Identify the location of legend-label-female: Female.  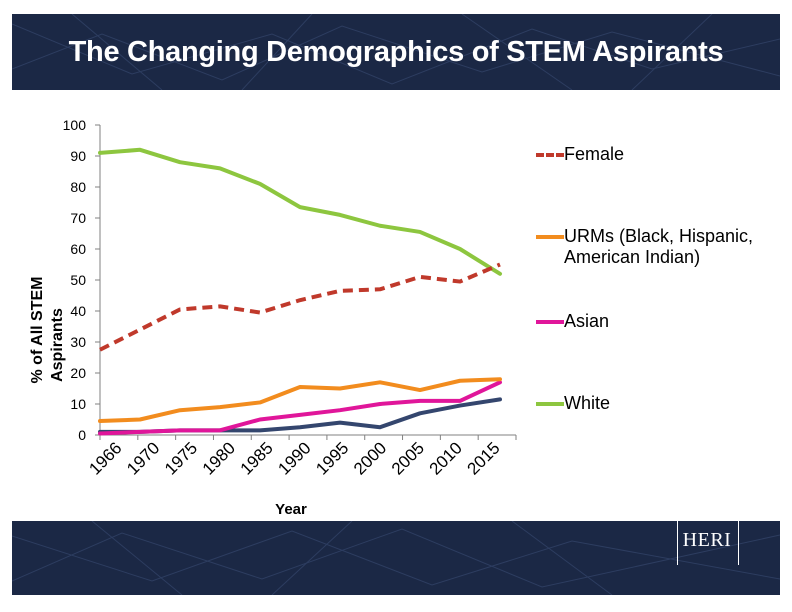
(594, 154).